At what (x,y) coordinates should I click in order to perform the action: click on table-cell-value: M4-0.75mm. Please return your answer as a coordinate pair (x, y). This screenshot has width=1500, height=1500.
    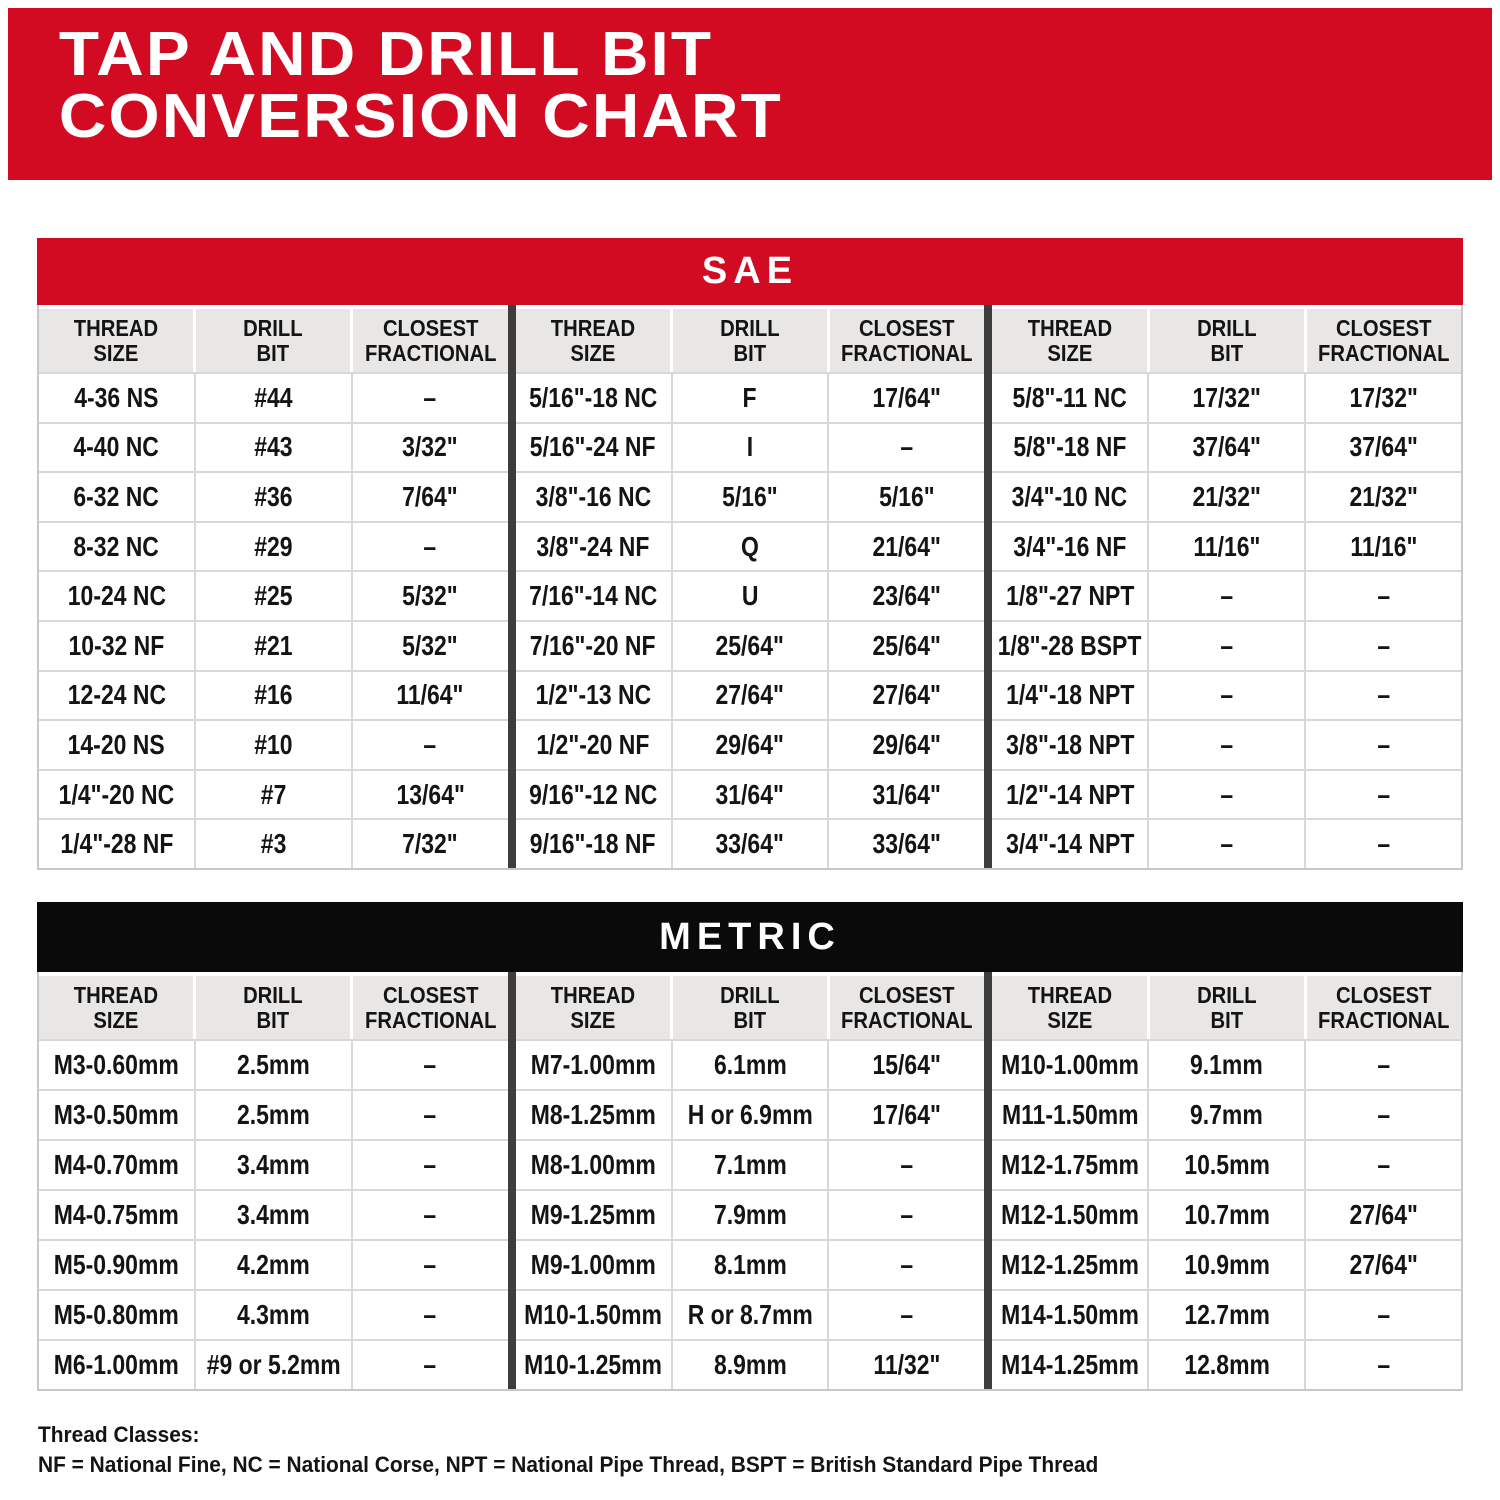
    Looking at the image, I should click on (116, 1214).